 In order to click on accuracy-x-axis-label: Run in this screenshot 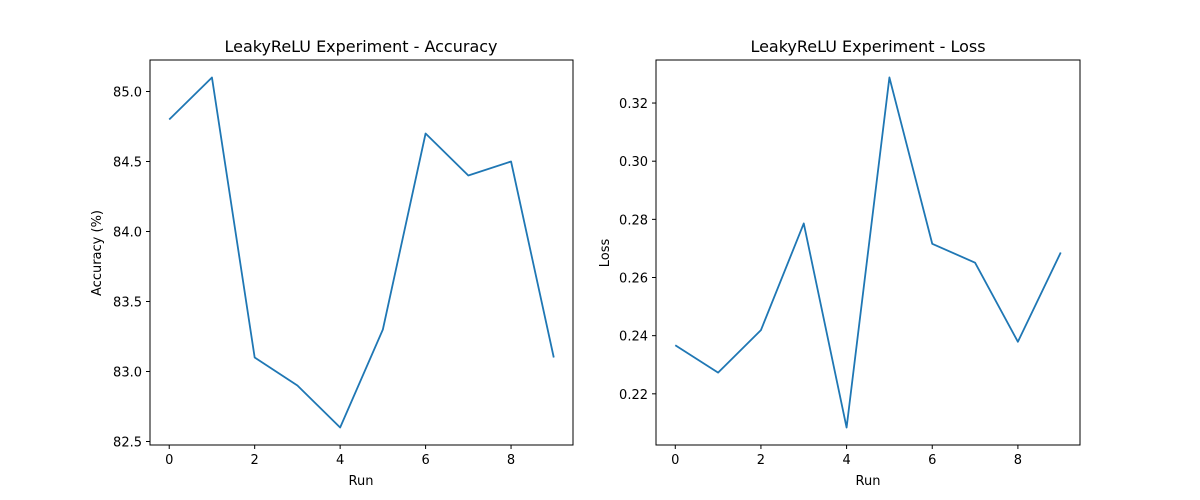, I will do `click(361, 481)`.